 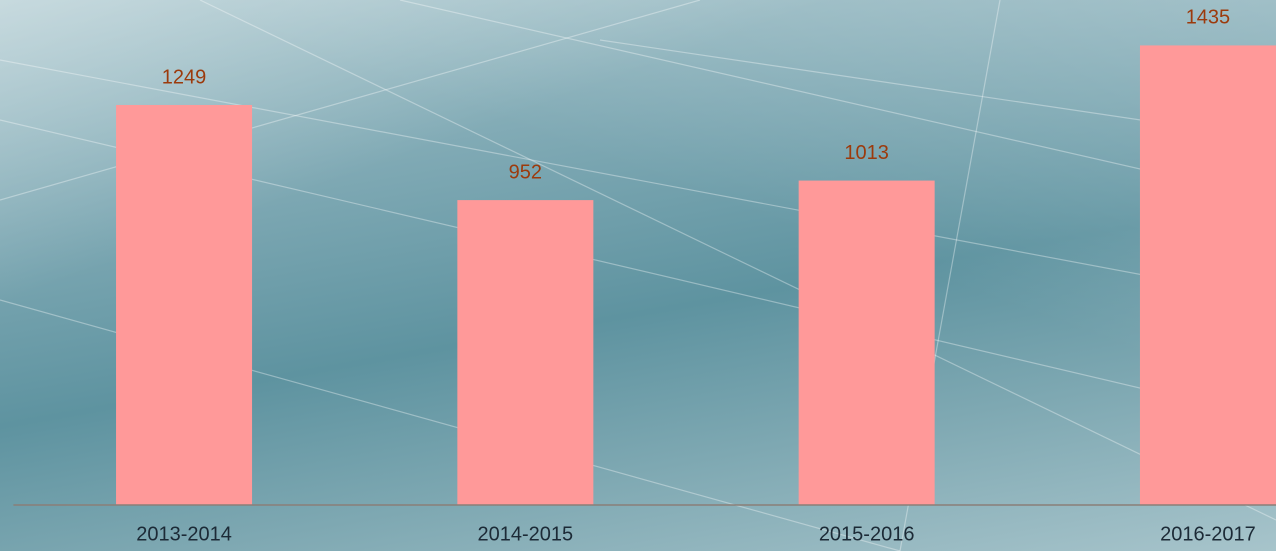 I want to click on x-tick-label: 2016-2017, so click(x=1208, y=534).